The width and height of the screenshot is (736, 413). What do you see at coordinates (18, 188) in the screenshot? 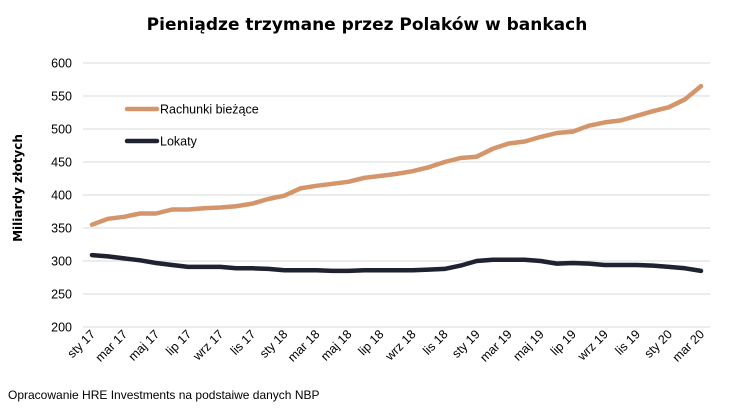
I see `y-axis-label: Miliardy złotych` at bounding box center [18, 188].